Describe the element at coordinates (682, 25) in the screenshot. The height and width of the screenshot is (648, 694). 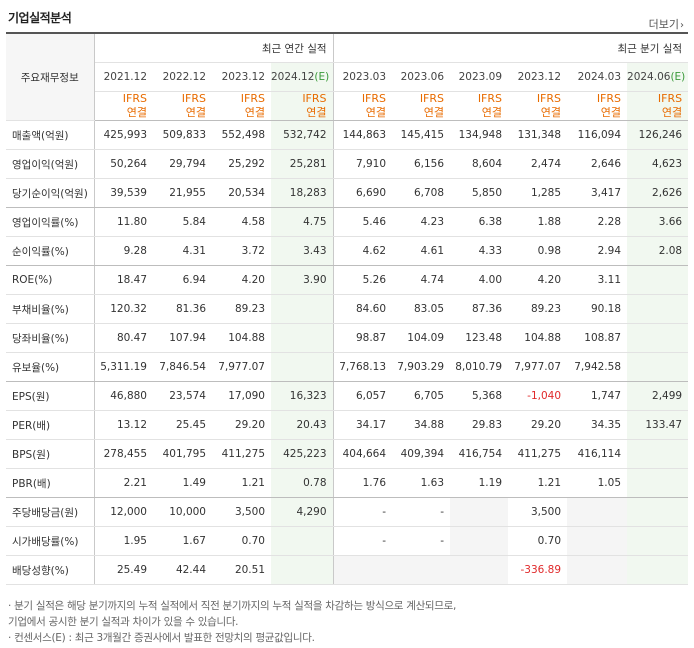
I see `chevron-right-icon: ›` at that location.